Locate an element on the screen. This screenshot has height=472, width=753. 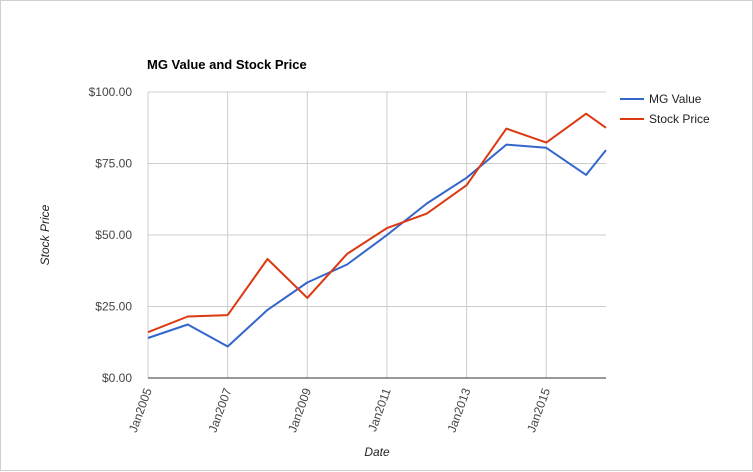
y-tick-label: $75.00 is located at coordinates (113, 164).